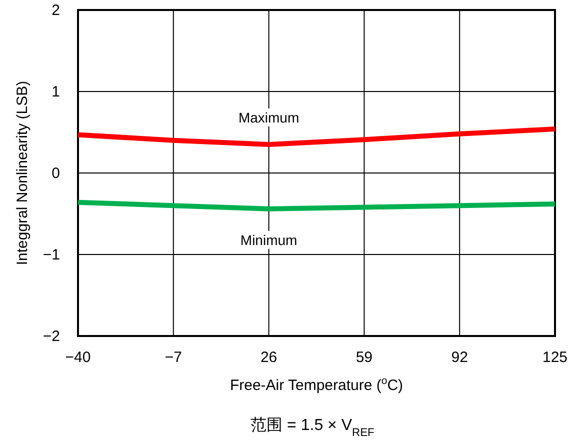 Image resolution: width=582 pixels, height=444 pixels. Describe the element at coordinates (78, 357) in the screenshot. I see `x-tick-label: −40` at that location.